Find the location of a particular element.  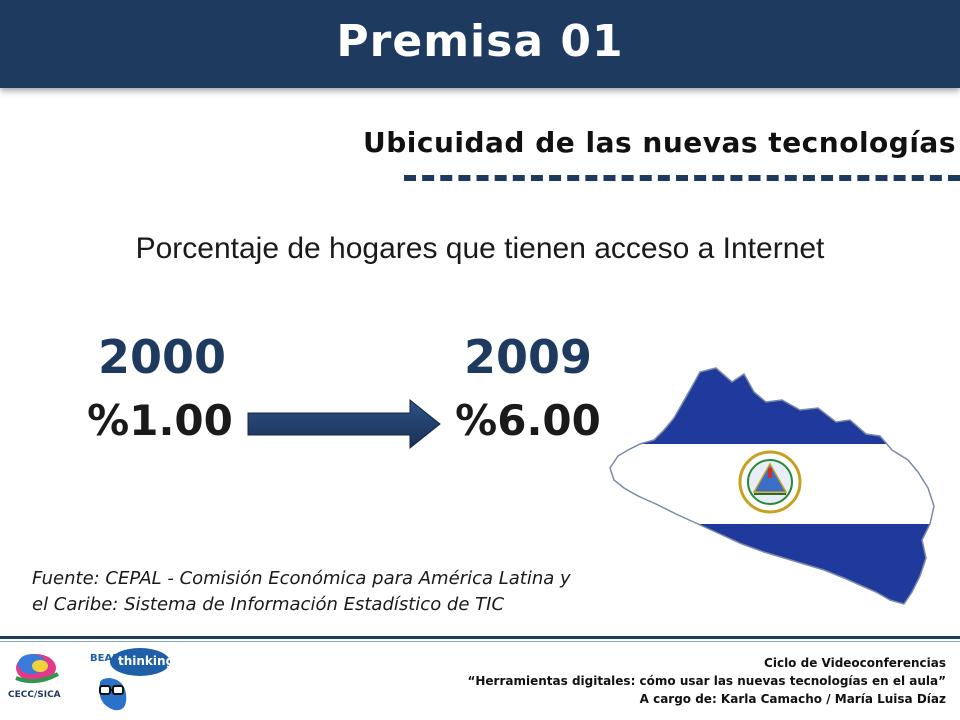

slide-title: Premisa 01 is located at coordinates (480, 41).